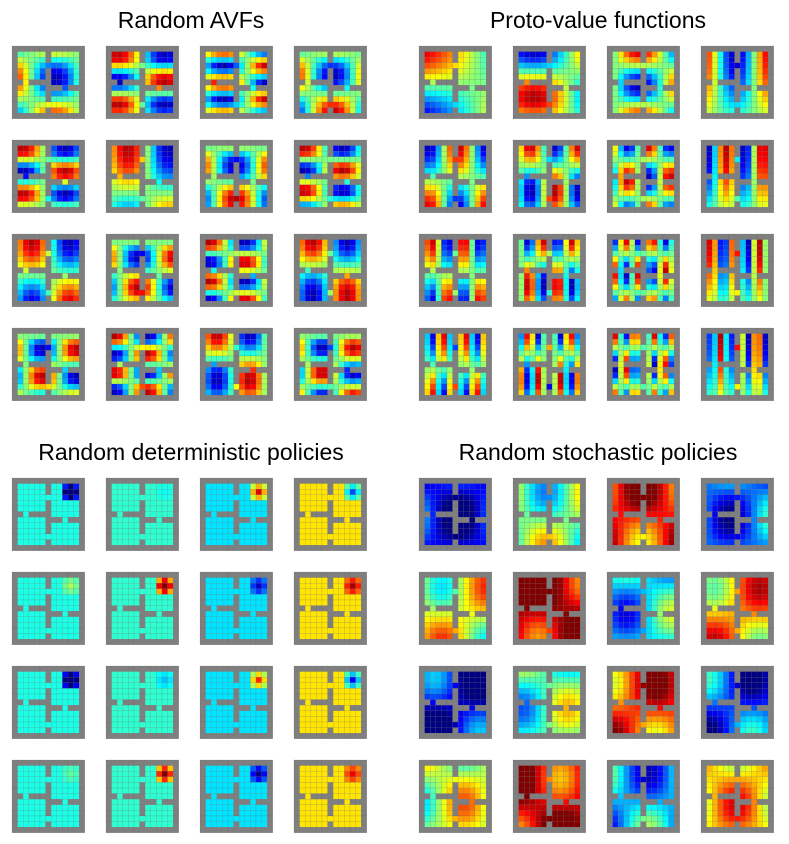 Image resolution: width=789 pixels, height=844 pixels. I want to click on panel-title: Random AVFs, so click(191, 20).